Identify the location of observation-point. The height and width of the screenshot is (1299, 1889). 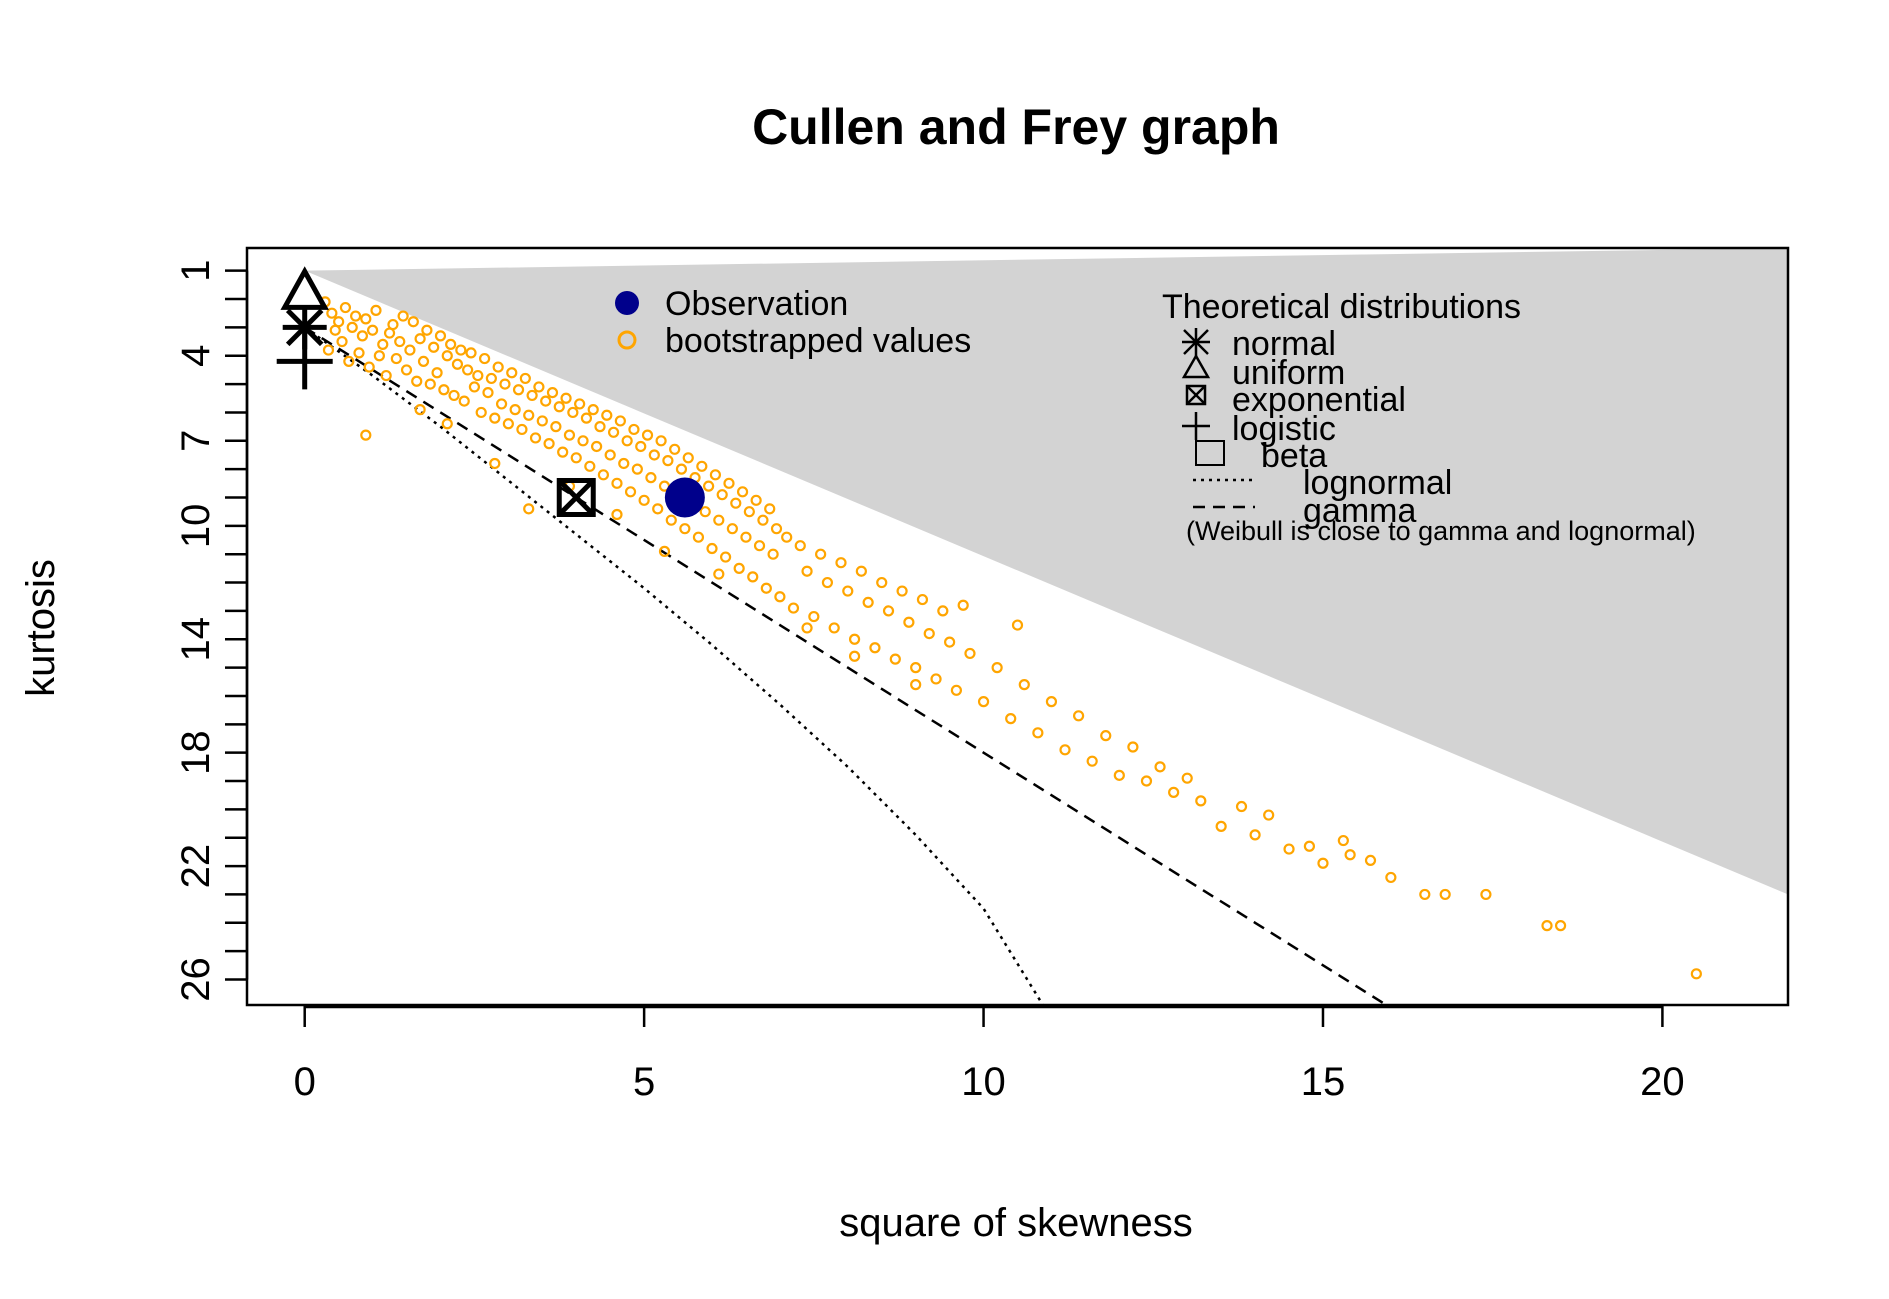
(684, 497).